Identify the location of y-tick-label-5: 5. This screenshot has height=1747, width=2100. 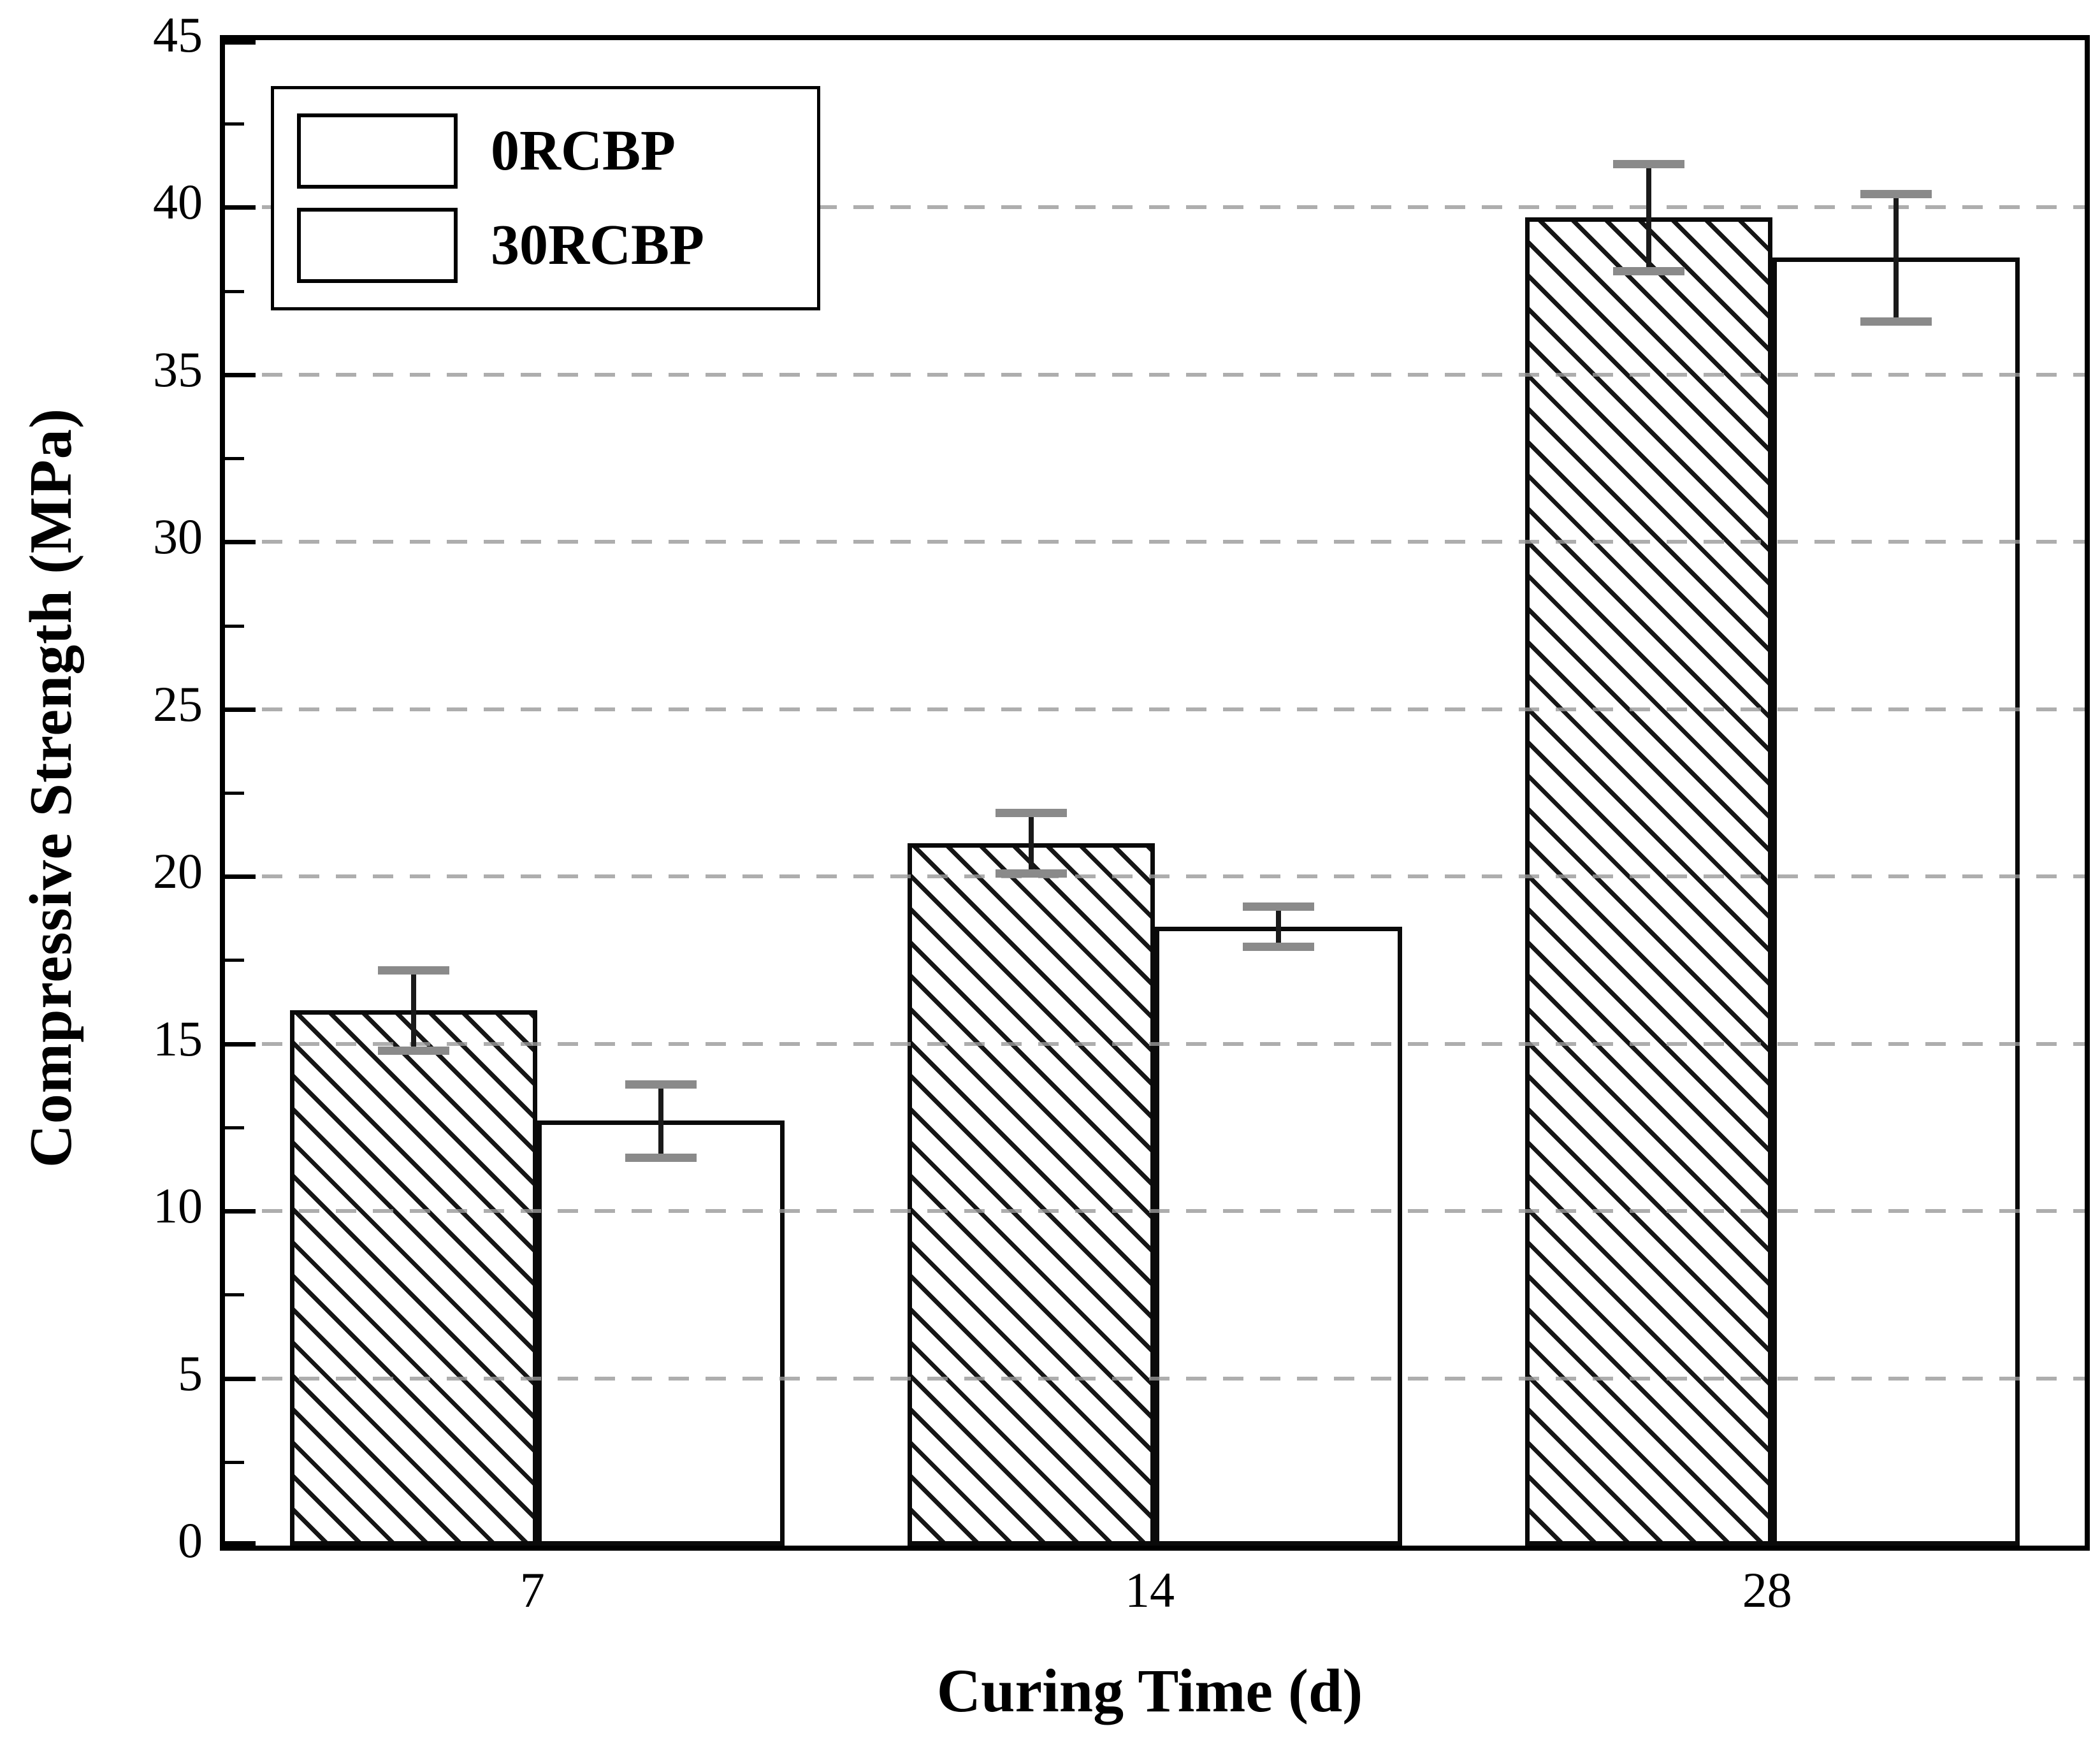
(190, 1373).